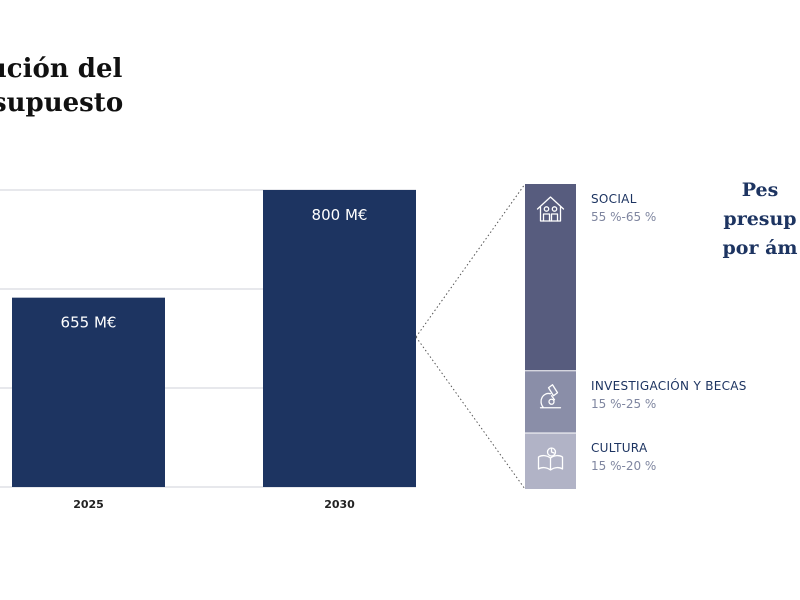 The image size is (800, 600). I want to click on segment-icons, so click(550, 333).